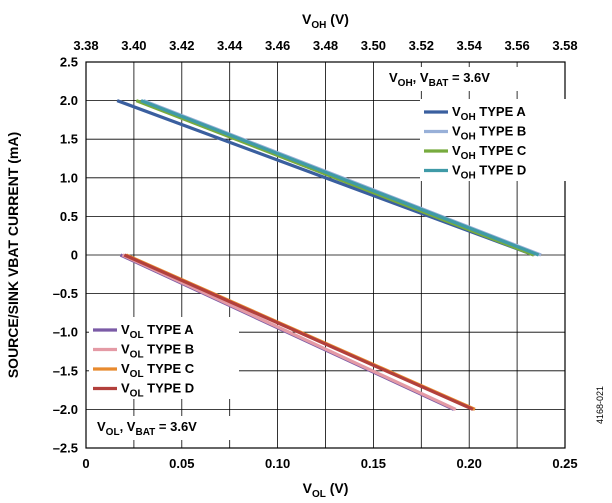 This screenshot has height=503, width=612. What do you see at coordinates (516, 45) in the screenshot?
I see `x-top-tick-label: 3.56` at bounding box center [516, 45].